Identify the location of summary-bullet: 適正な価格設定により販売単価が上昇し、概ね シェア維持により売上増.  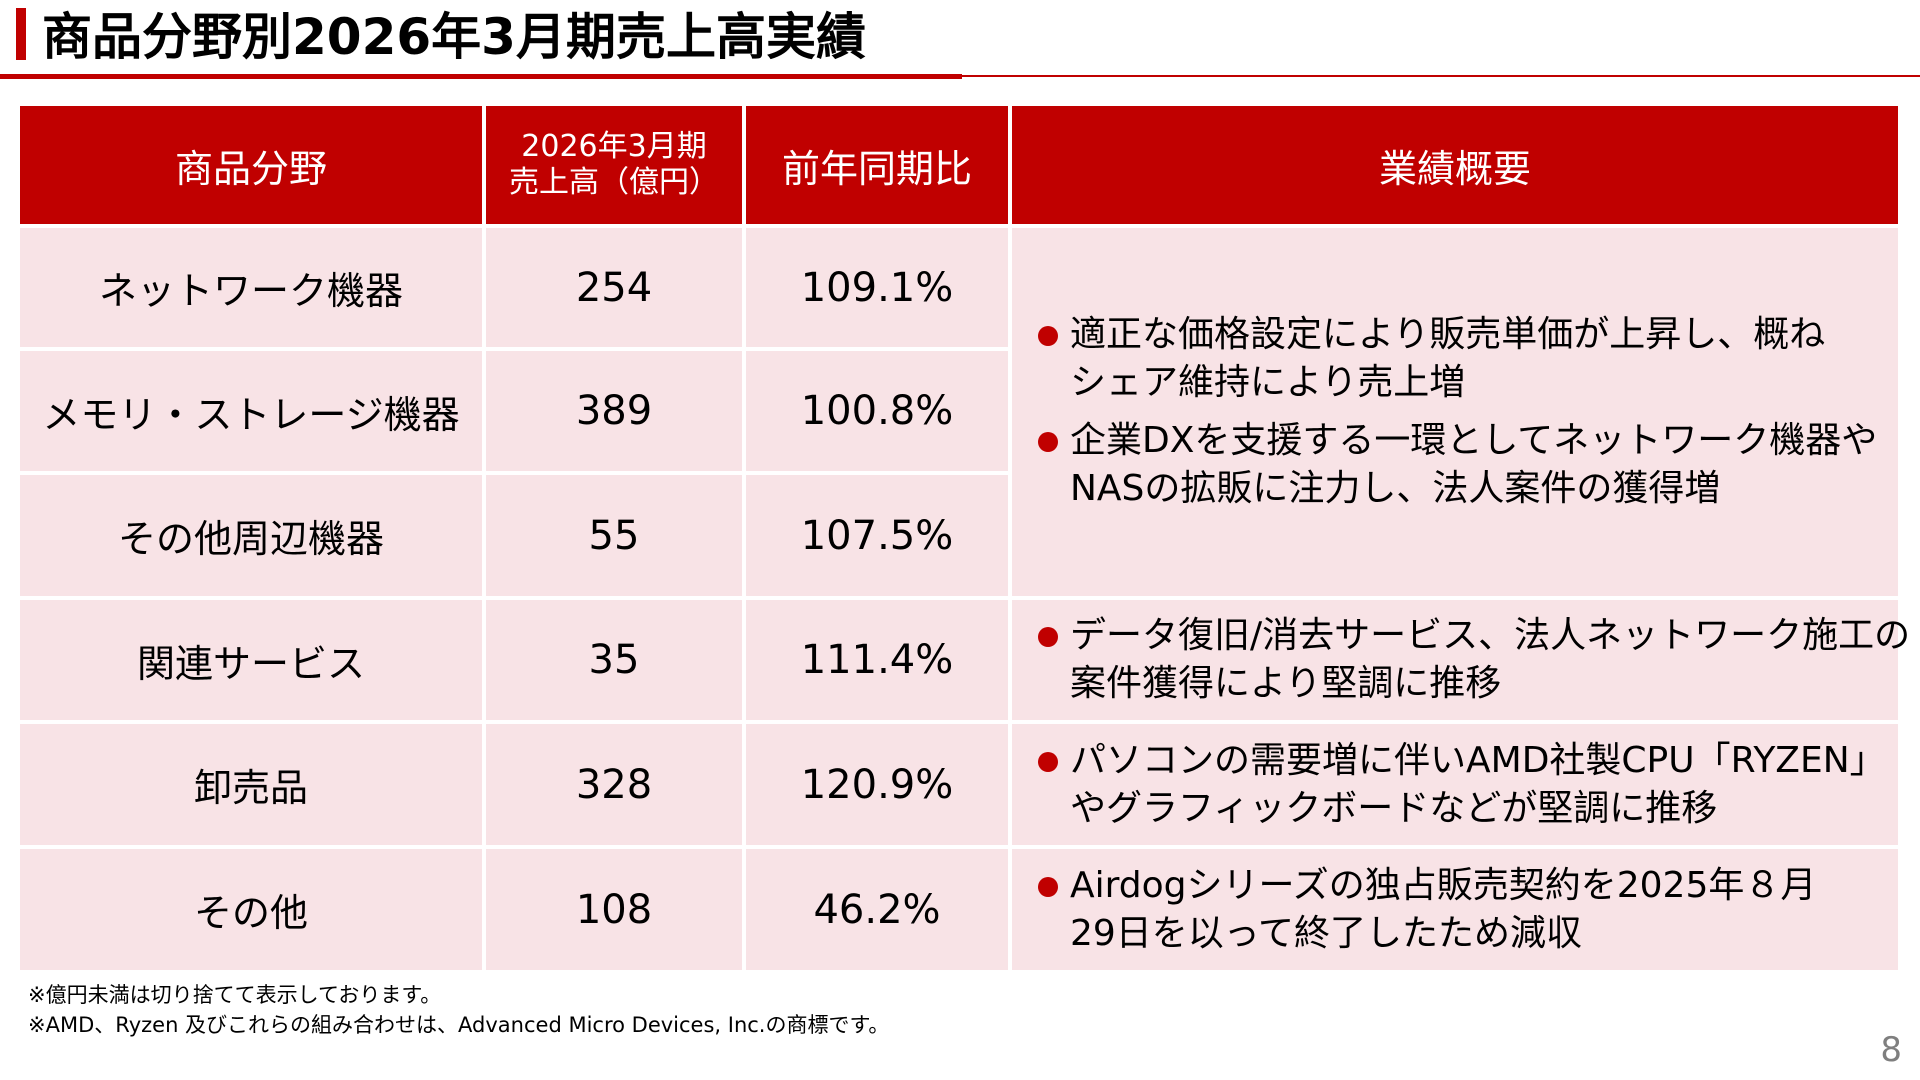
(1451, 359).